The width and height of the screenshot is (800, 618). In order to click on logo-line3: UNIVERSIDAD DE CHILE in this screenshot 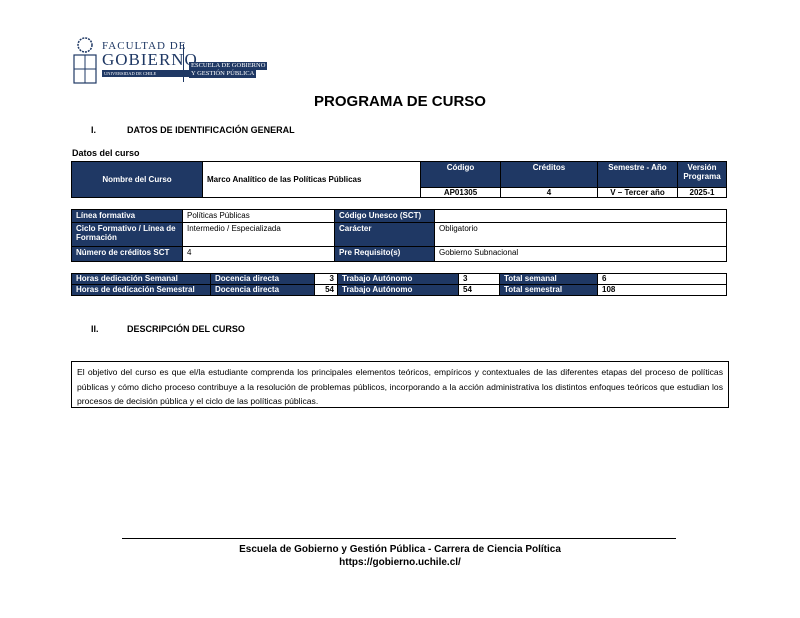, I will do `click(150, 73)`.